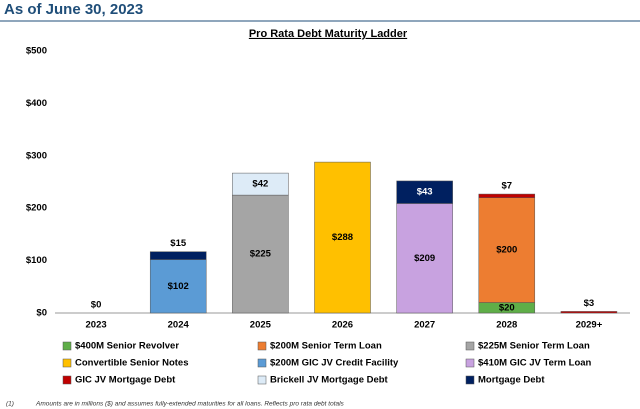  I want to click on x-tick-label: 2026, so click(342, 325).